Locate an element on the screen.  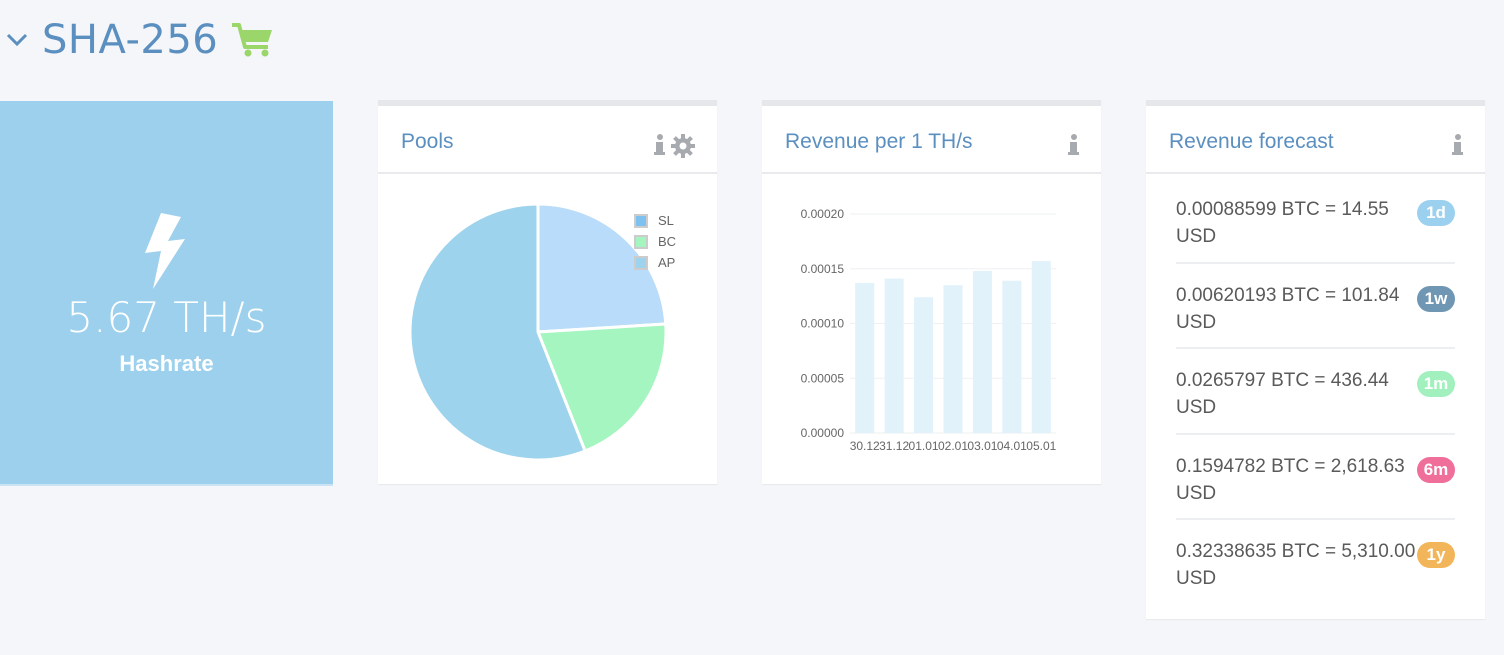
y-tick-label: 0.00015 is located at coordinates (823, 269).